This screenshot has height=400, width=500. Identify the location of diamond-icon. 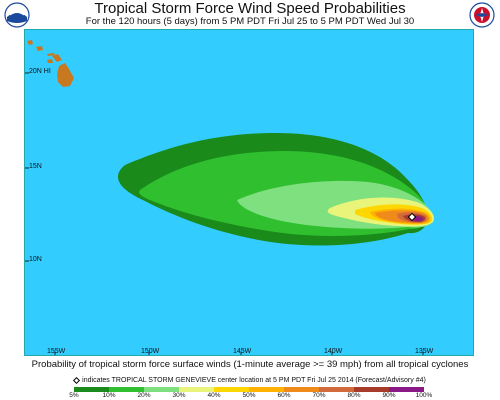
(77, 380).